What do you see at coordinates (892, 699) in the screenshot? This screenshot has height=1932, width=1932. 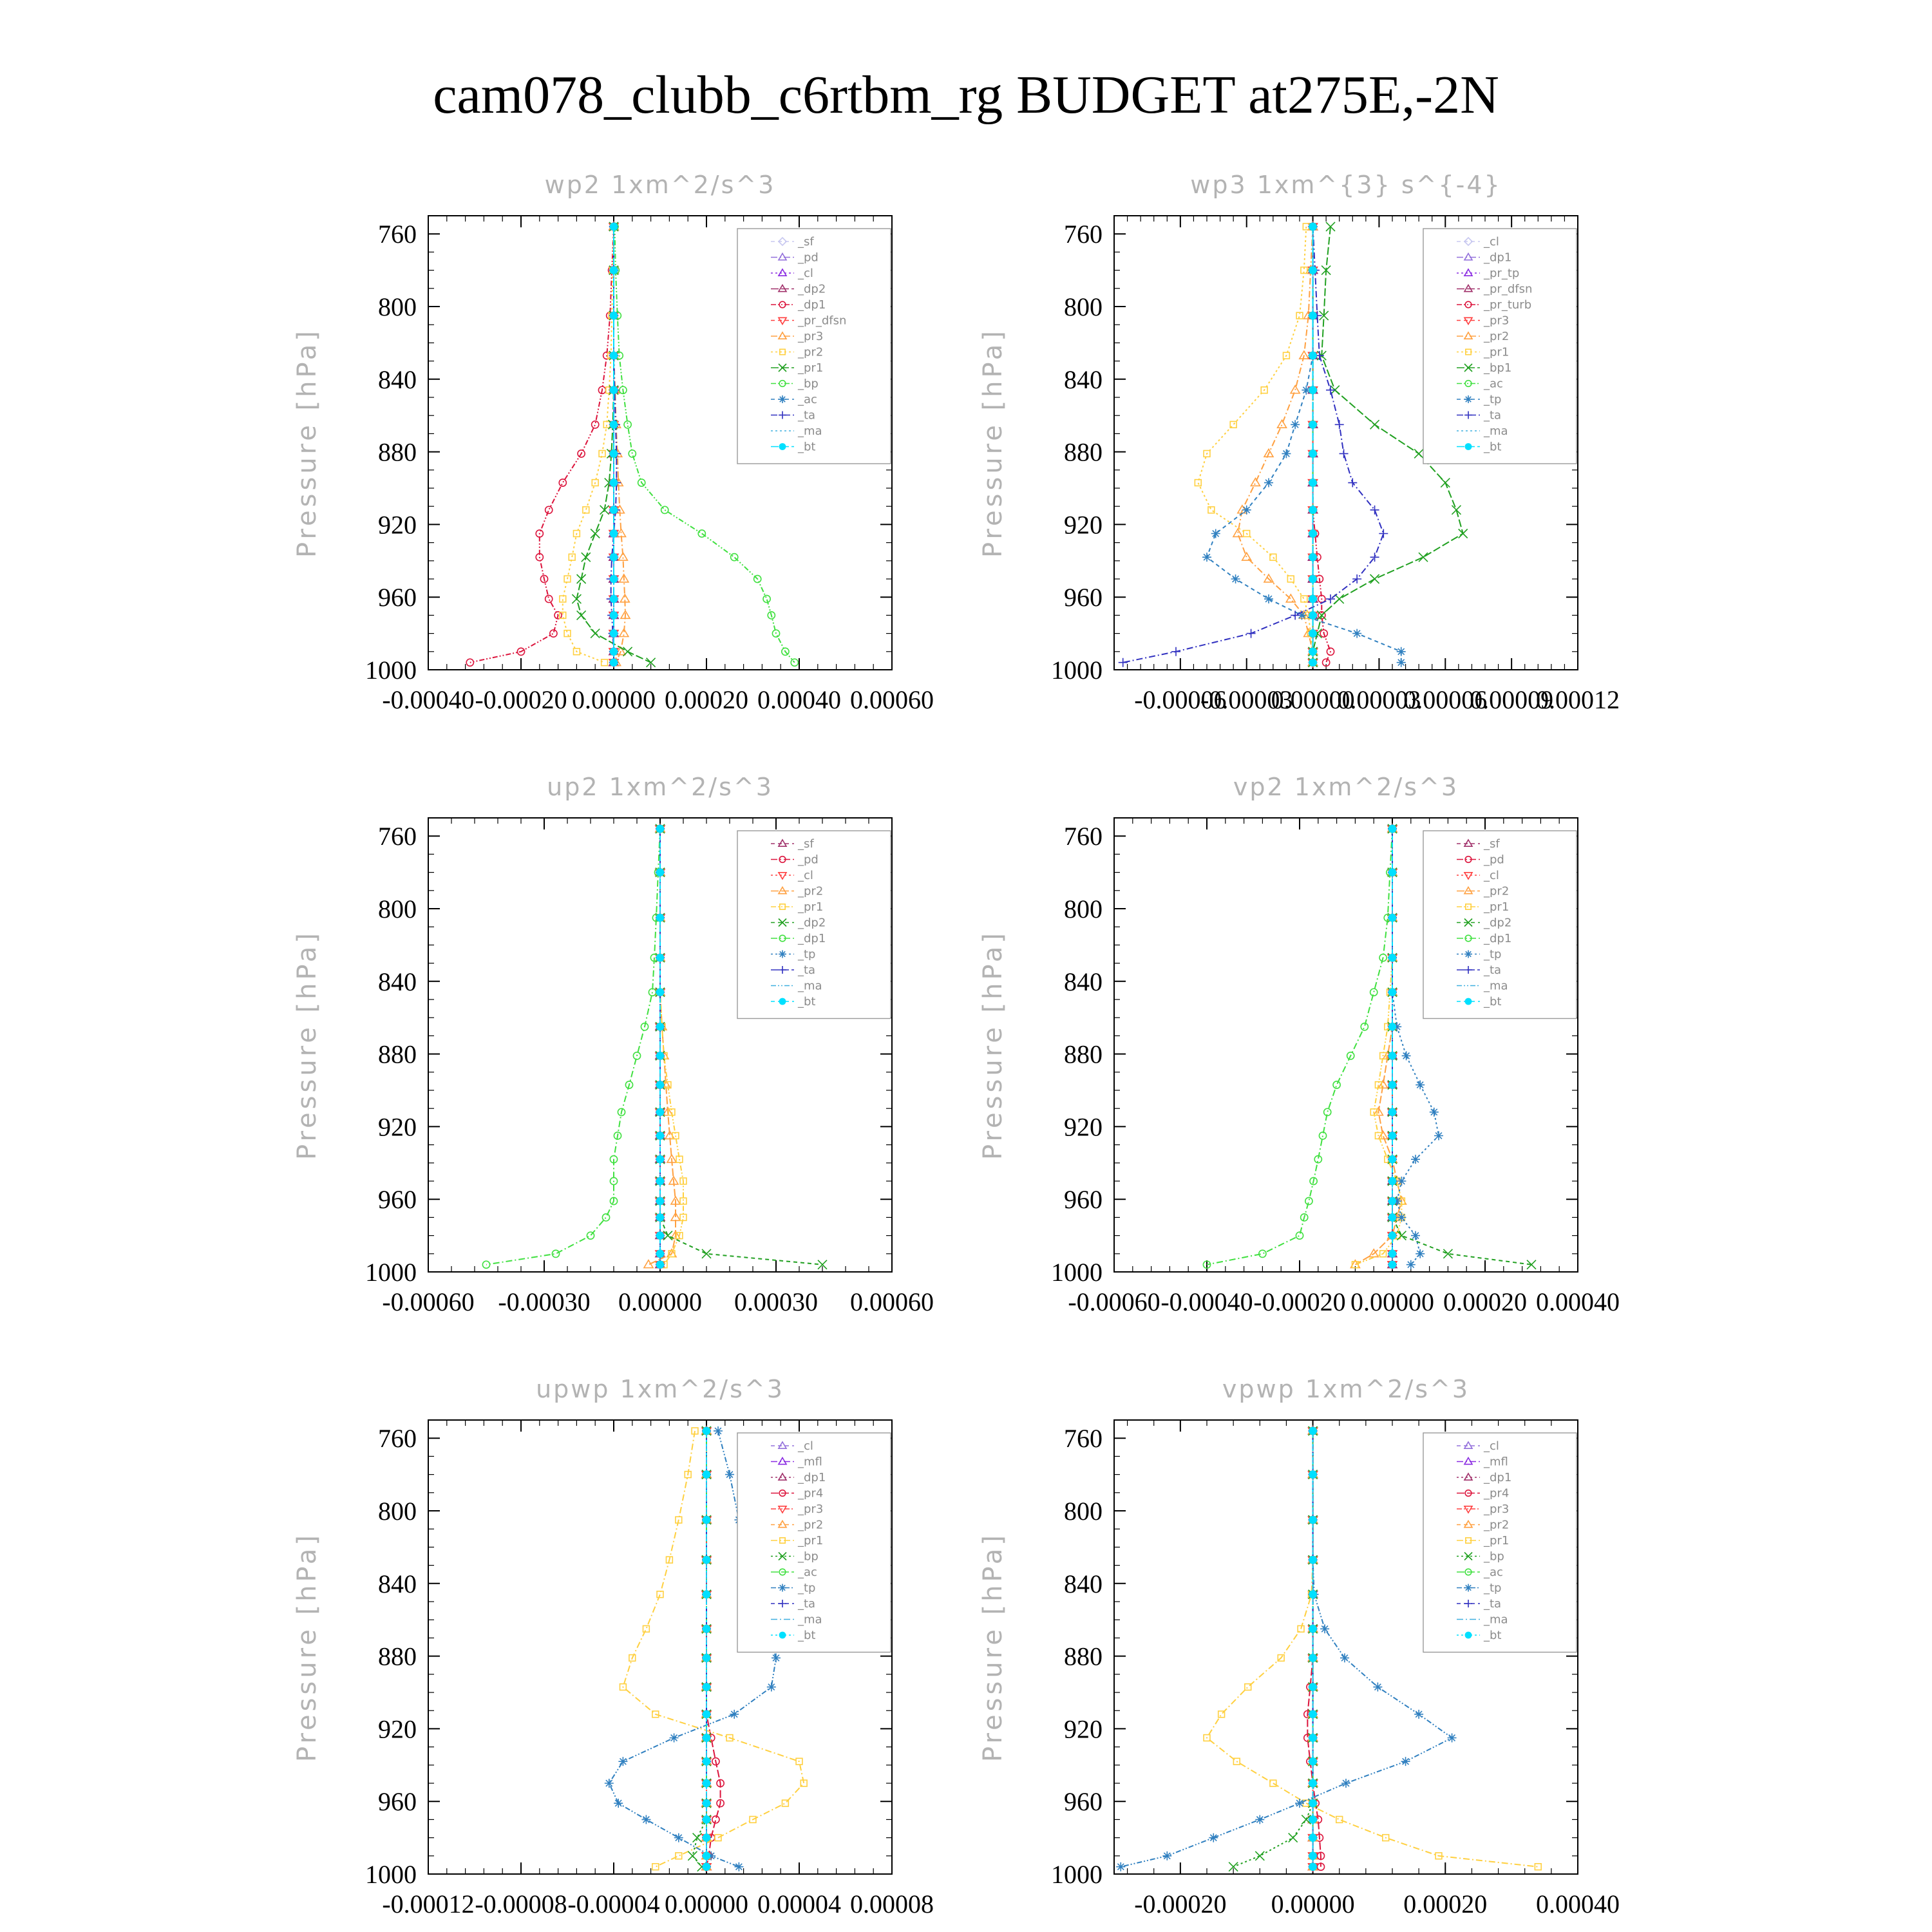 I see `x-tick-label: 0.00060` at bounding box center [892, 699].